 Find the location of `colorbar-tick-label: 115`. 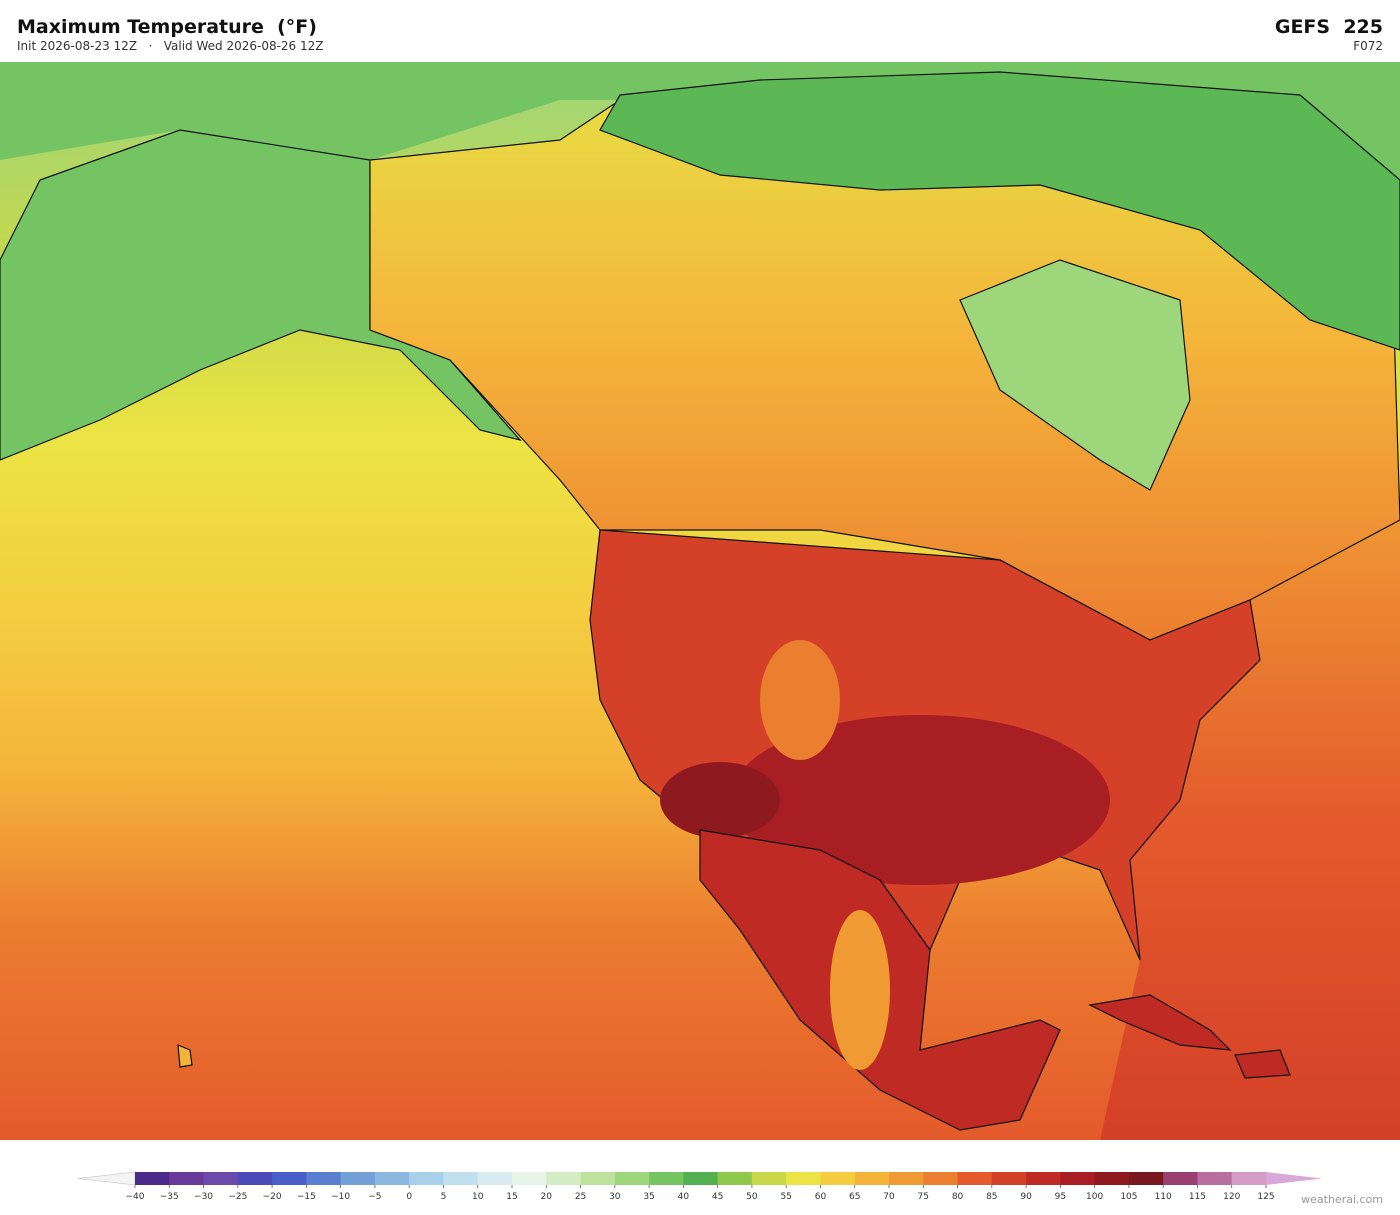

colorbar-tick-label: 115 is located at coordinates (1197, 1197).